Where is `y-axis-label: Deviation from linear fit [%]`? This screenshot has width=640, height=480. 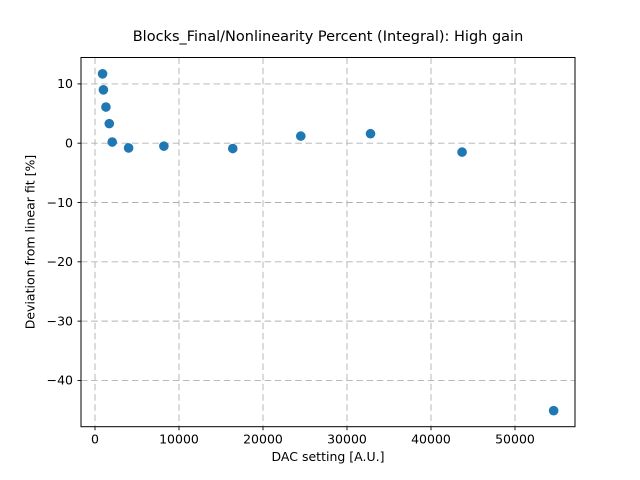
y-axis-label: Deviation from linear fit [%] is located at coordinates (30, 242).